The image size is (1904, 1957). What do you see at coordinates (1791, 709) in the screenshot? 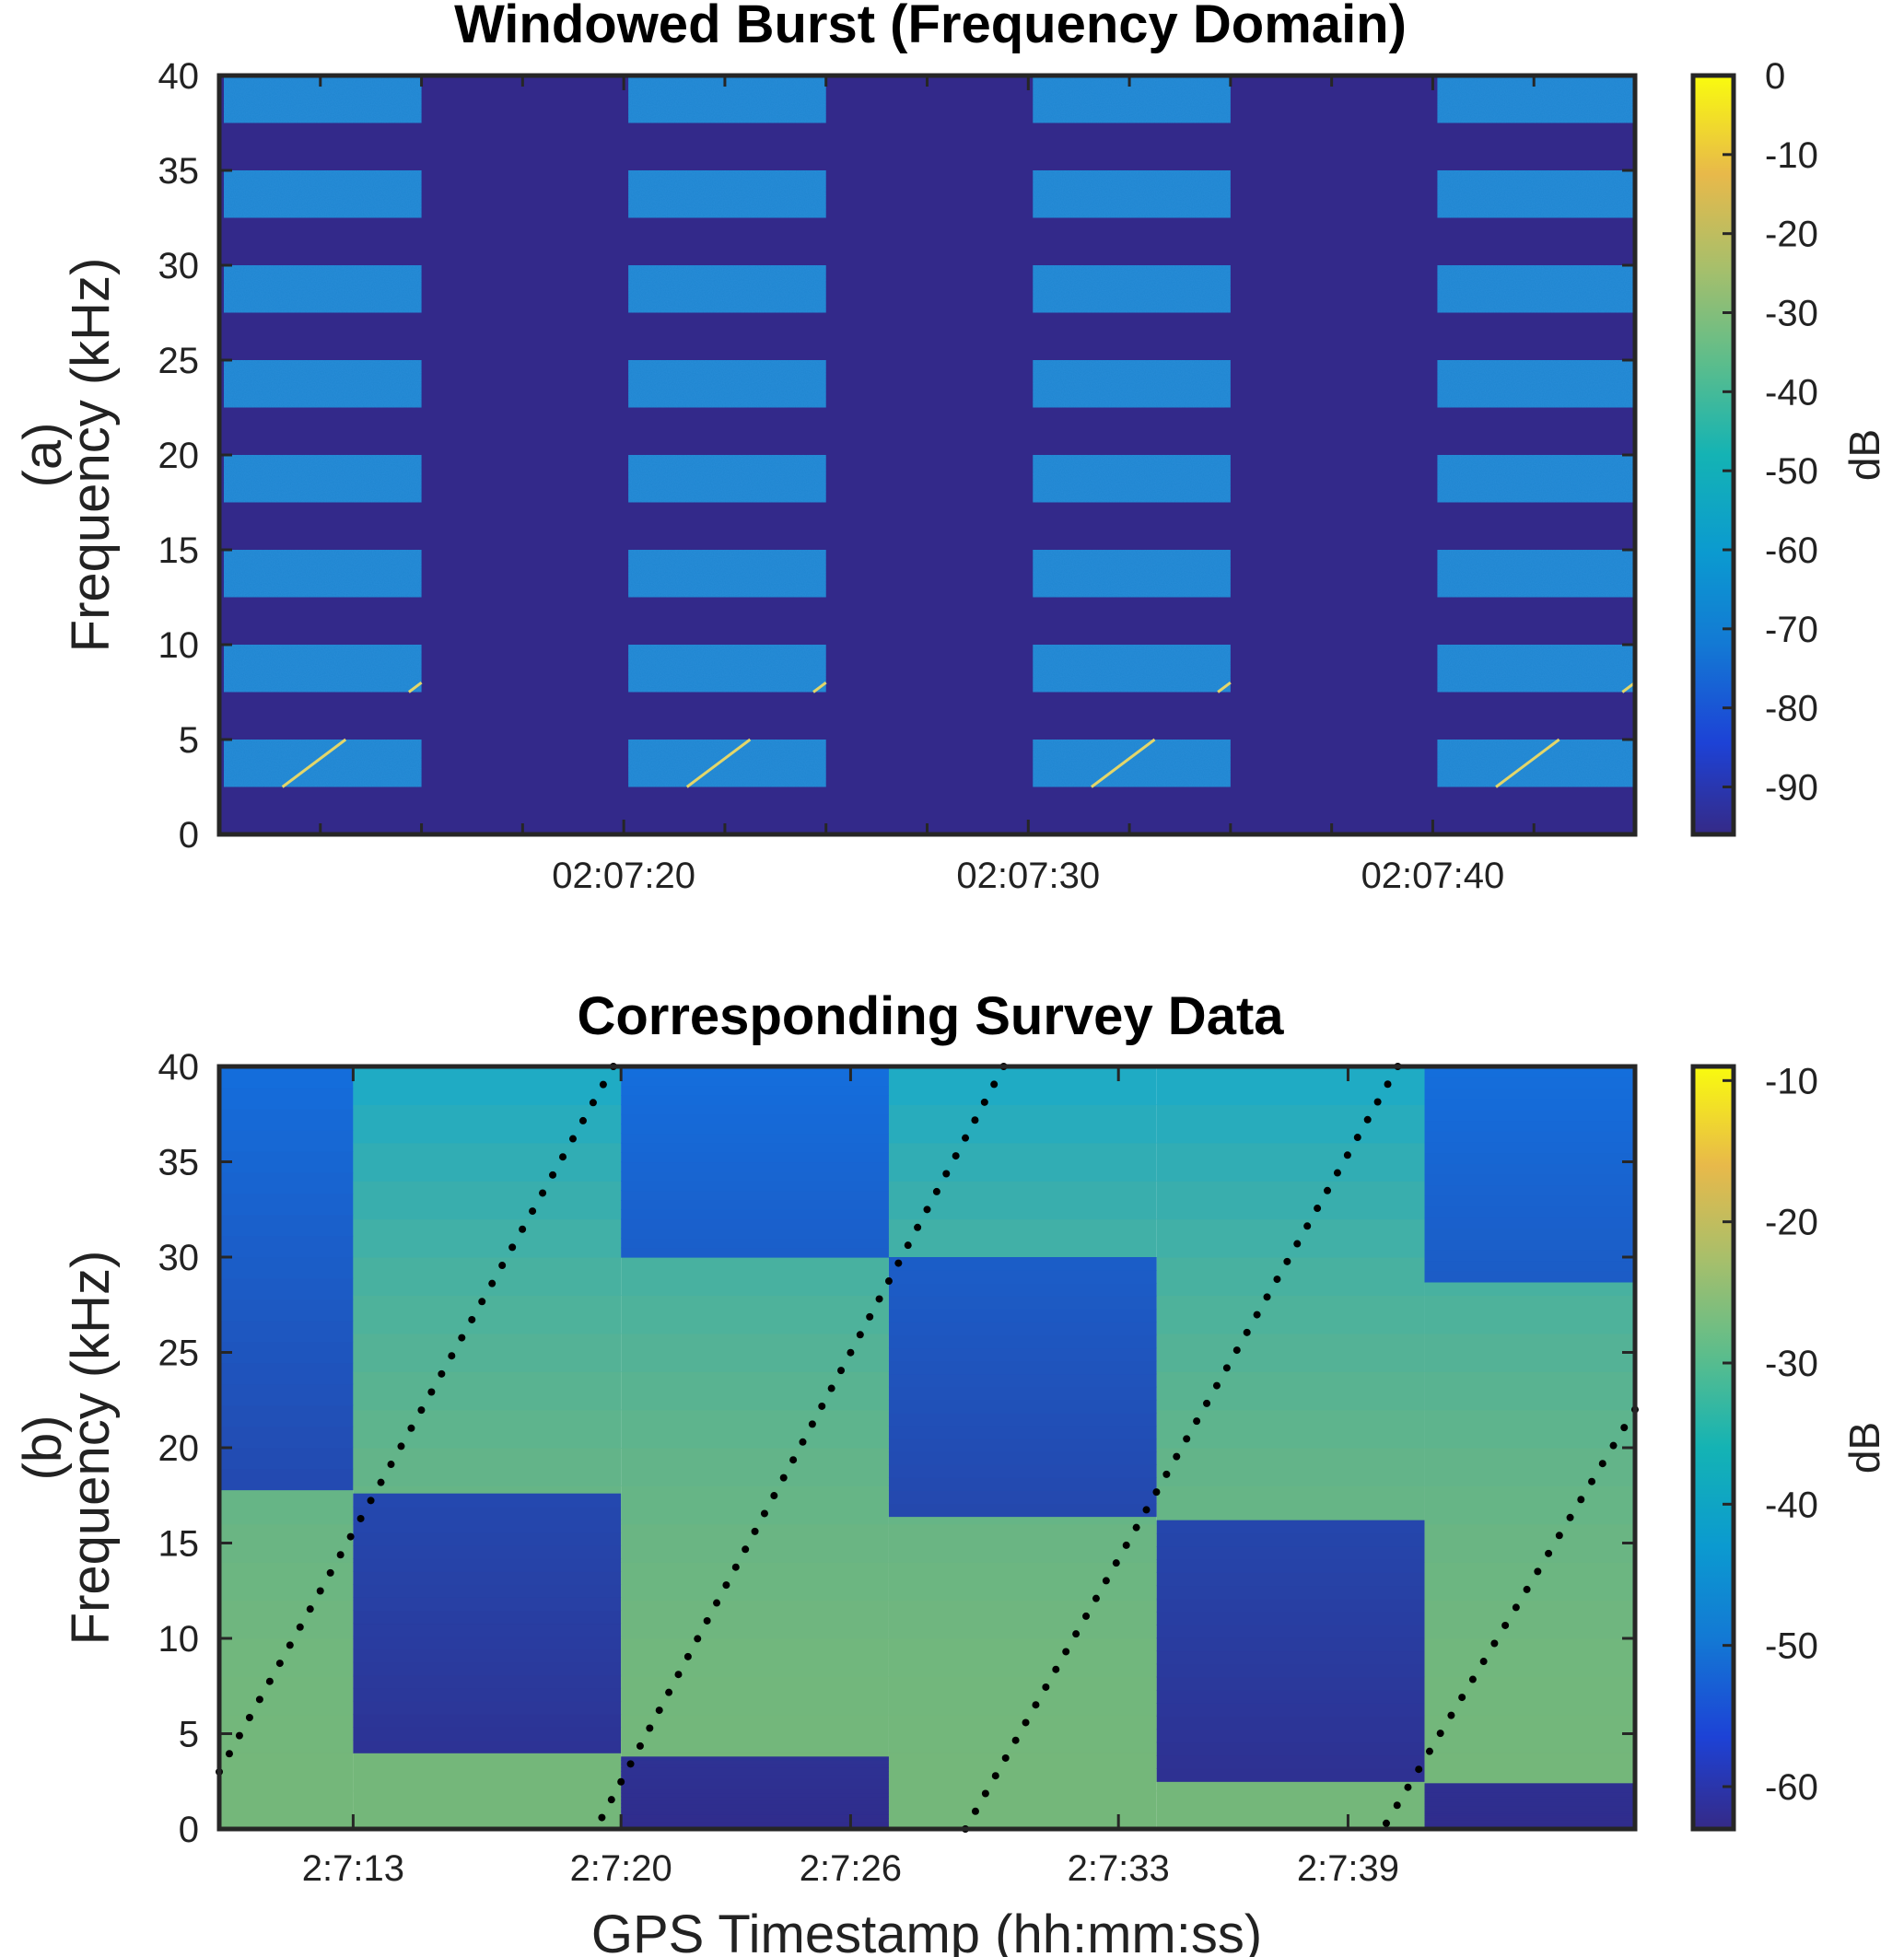
I see `colorbar-tick-label: -80` at bounding box center [1791, 709].